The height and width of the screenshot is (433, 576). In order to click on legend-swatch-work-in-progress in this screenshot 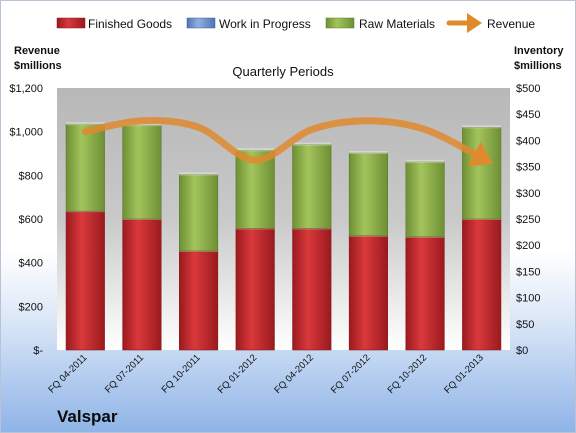, I will do `click(201, 23)`.